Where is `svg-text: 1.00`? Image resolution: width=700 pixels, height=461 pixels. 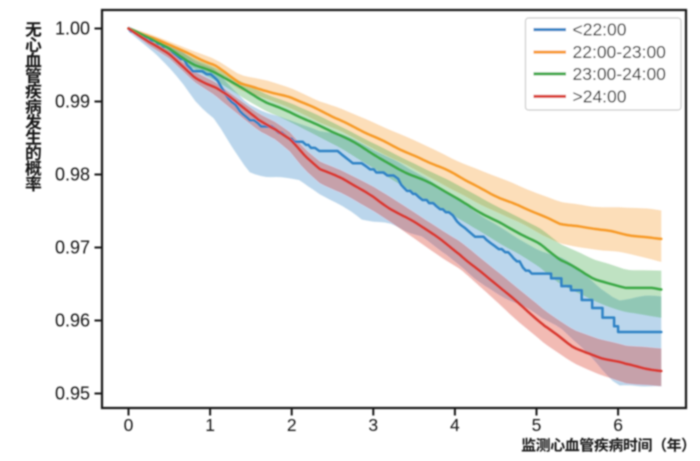 svg-text: 1.00 is located at coordinates (72, 29).